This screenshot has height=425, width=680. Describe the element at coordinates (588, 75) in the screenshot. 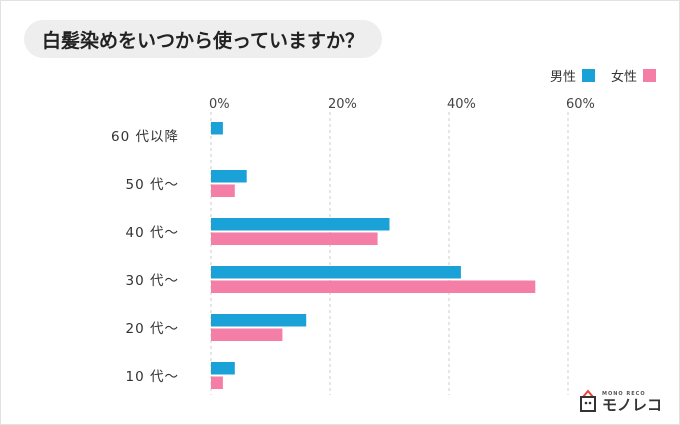

I see `legend-swatch-male` at that location.